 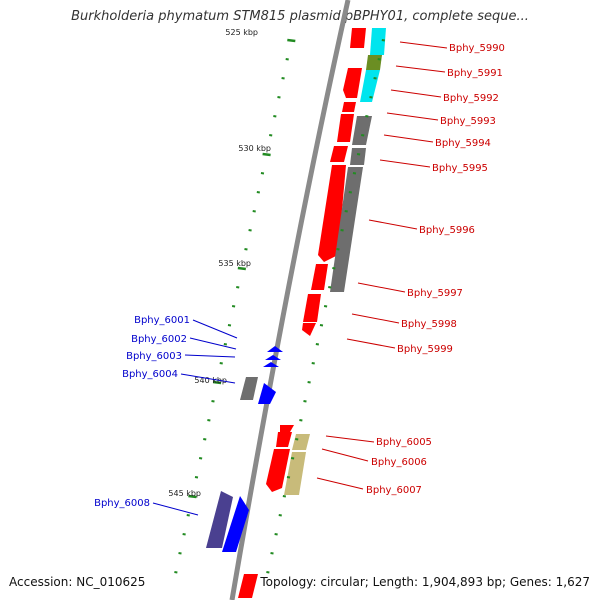 I want to click on gene-label: Bphy_5993, so click(x=468, y=121).